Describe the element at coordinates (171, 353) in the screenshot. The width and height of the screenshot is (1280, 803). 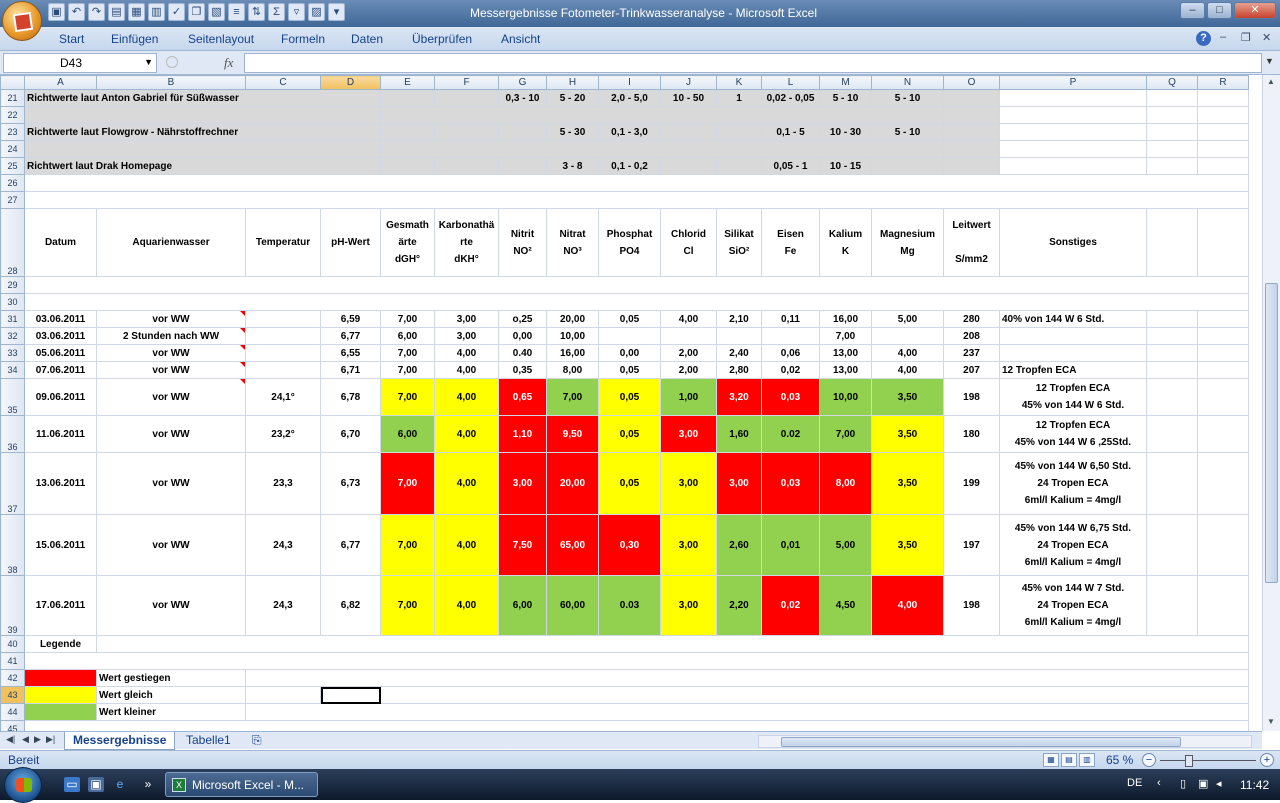
I see `cell-aquarienwasser: vor WW` at that location.